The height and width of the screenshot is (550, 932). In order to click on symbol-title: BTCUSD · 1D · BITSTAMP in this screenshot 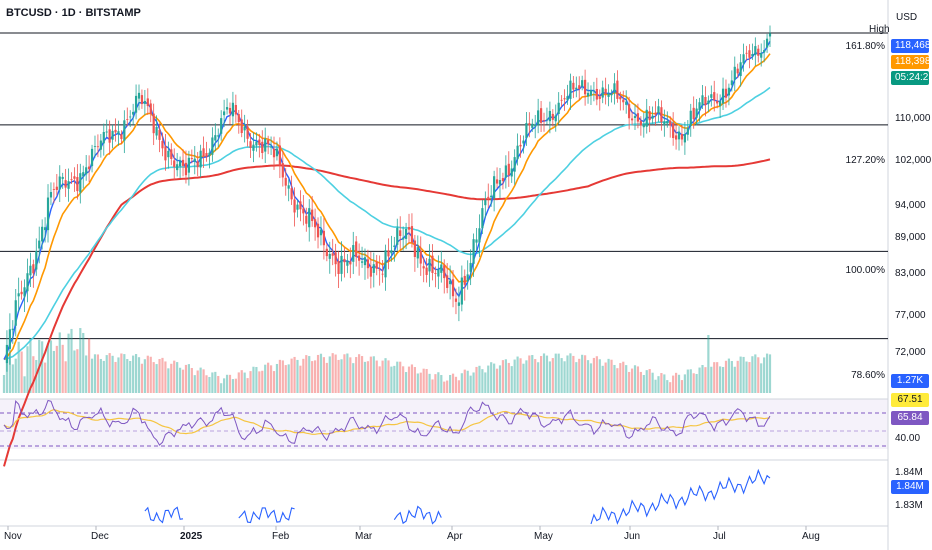, I will do `click(73, 13)`.